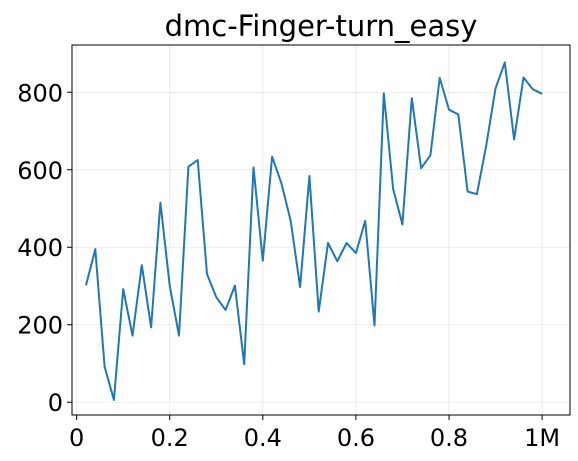  Describe the element at coordinates (40, 248) in the screenshot. I see `y-tick-label: 400` at that location.